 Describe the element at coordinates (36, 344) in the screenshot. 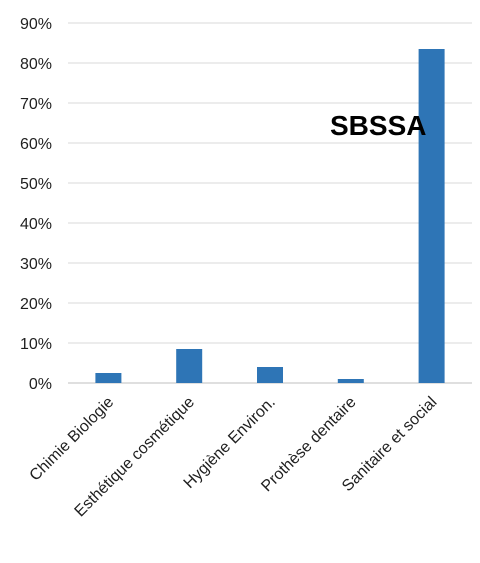

I see `y-tick-label: 10%` at that location.